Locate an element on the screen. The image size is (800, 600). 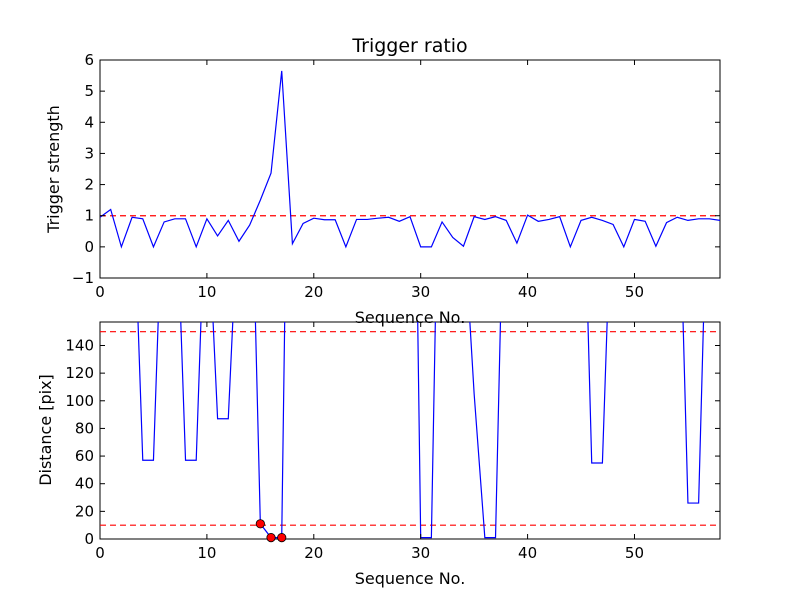
y-tick-label: −1 is located at coordinates (83, 278).